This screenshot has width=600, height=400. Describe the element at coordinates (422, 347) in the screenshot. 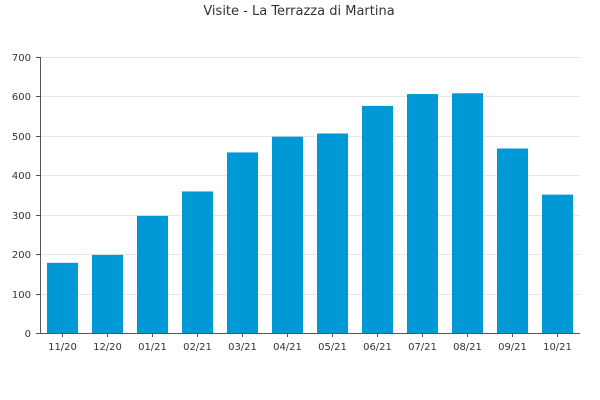

I see `x-tick-label: 07/21` at that location.